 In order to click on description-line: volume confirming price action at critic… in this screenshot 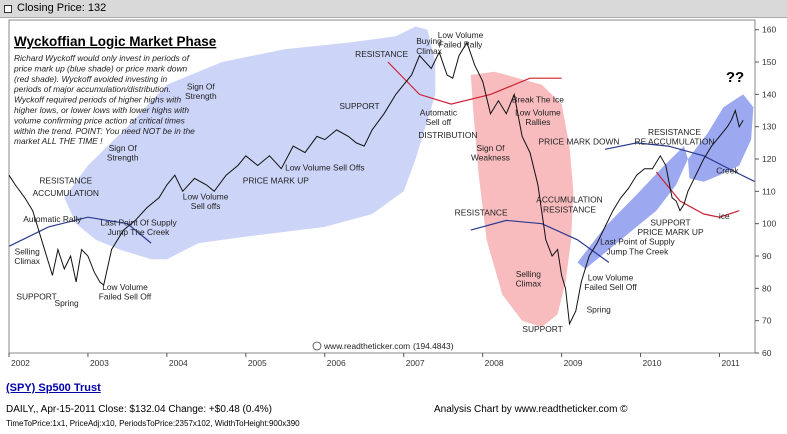, I will do `click(100, 120)`.